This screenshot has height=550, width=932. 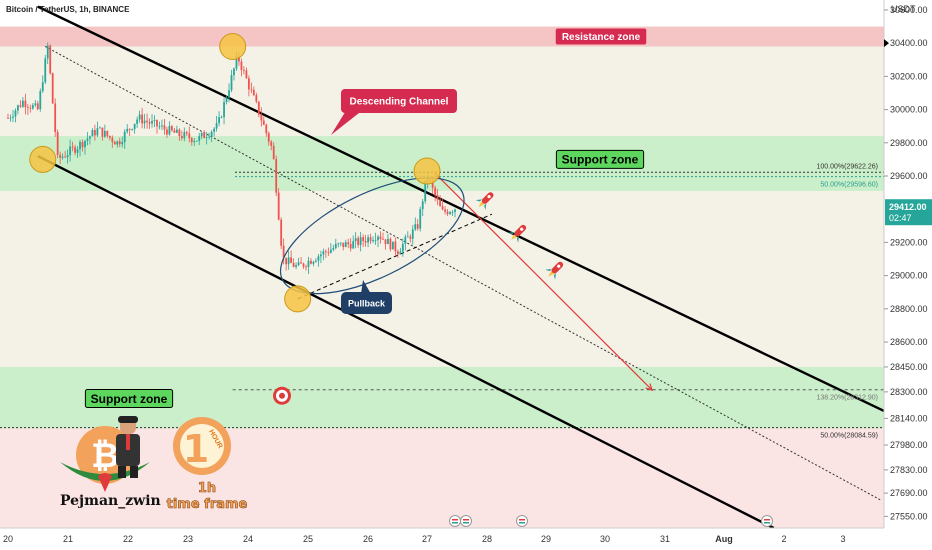 I want to click on y-tick-label: 29600.00, so click(x=909, y=176).